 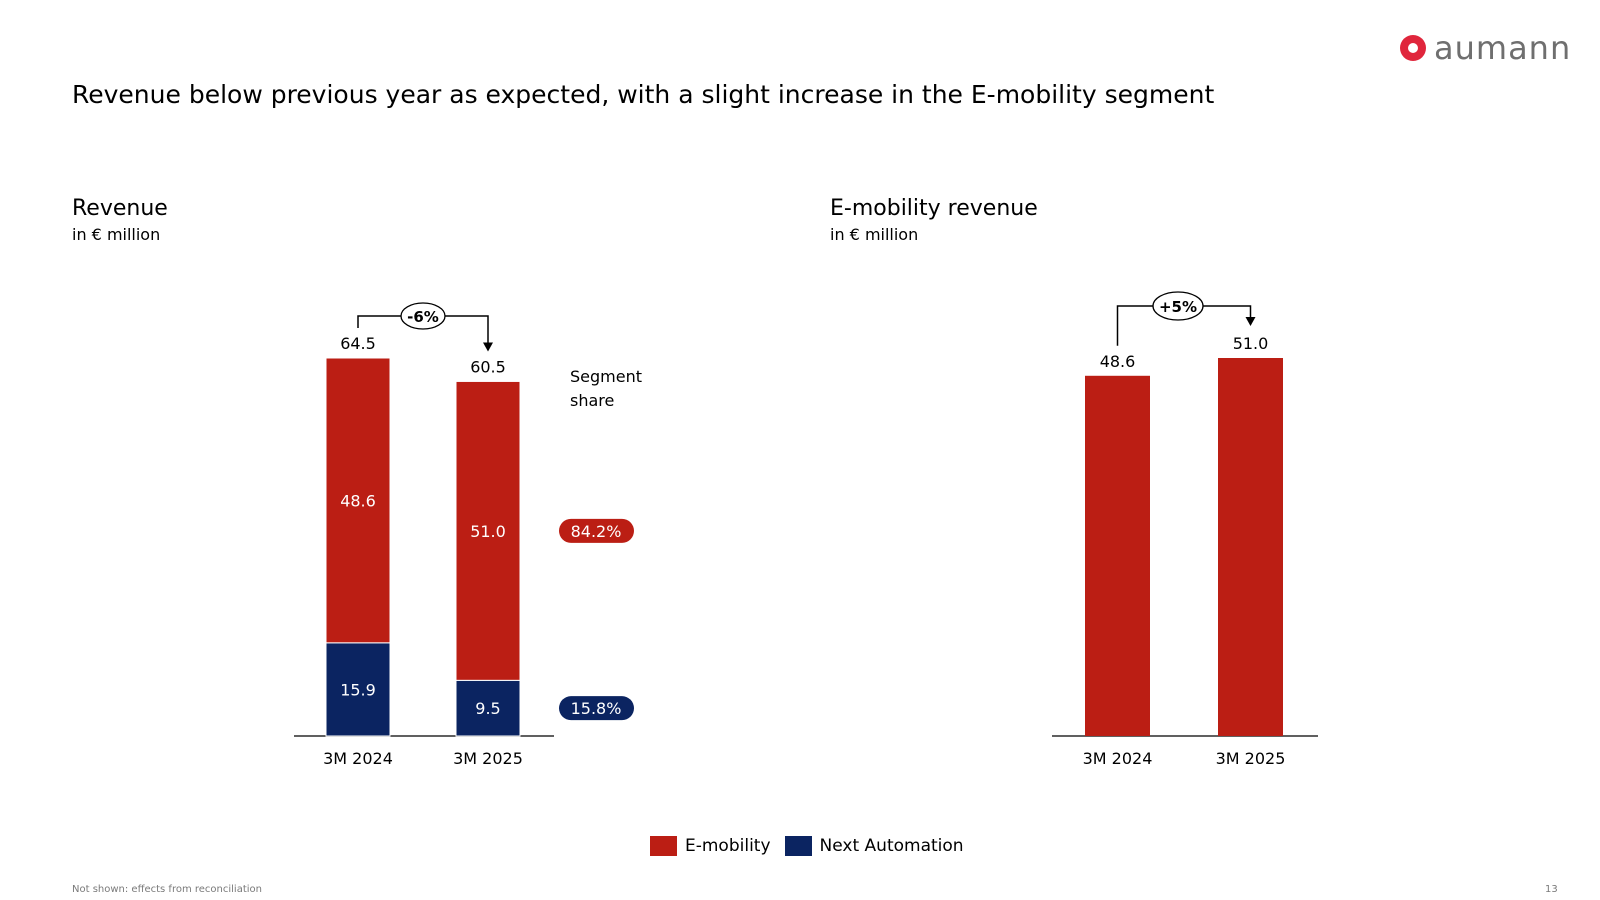 I want to click on x-tick-label-chart-1-1: 3M 2024, so click(x=358, y=758).